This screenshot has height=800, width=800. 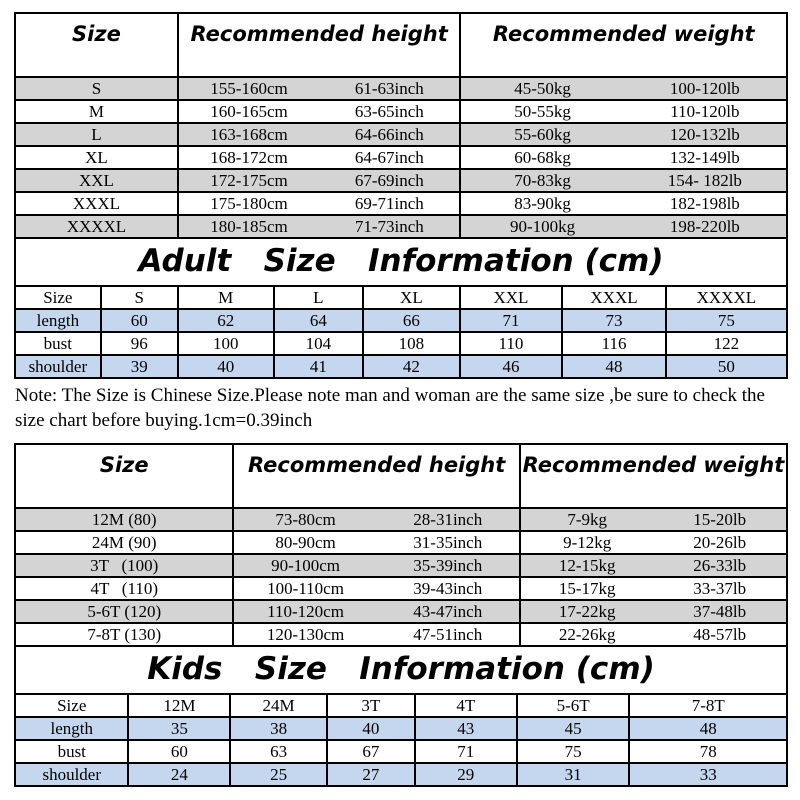 I want to click on weight-cell: 22-26kg 48-57lb, so click(x=653, y=634).